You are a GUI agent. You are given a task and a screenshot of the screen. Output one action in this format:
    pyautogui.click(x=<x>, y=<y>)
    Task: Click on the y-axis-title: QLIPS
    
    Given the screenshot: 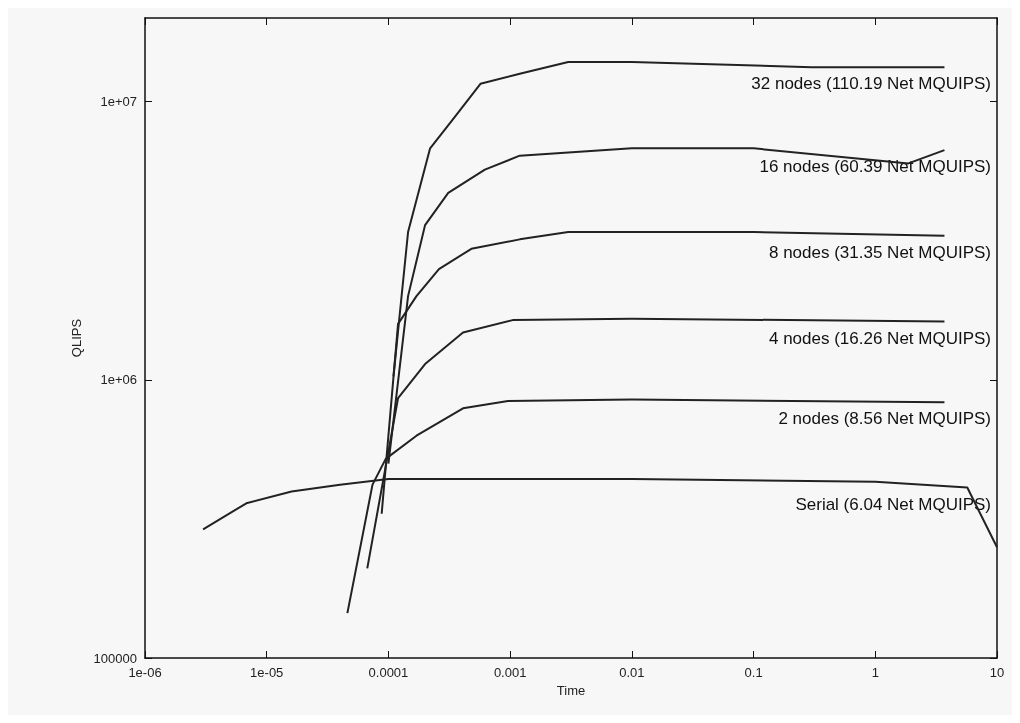 What is the action you would take?
    pyautogui.click(x=76, y=338)
    